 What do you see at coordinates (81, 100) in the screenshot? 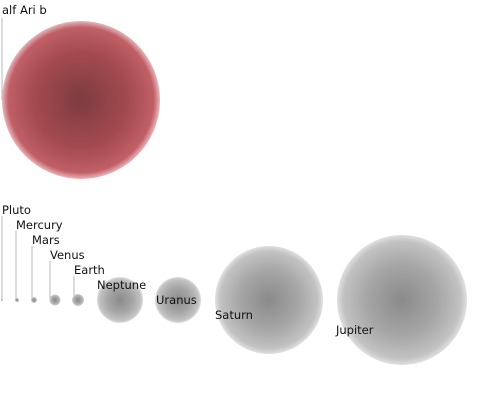
I see `exoplanet-alf-ari-b-circle` at bounding box center [81, 100].